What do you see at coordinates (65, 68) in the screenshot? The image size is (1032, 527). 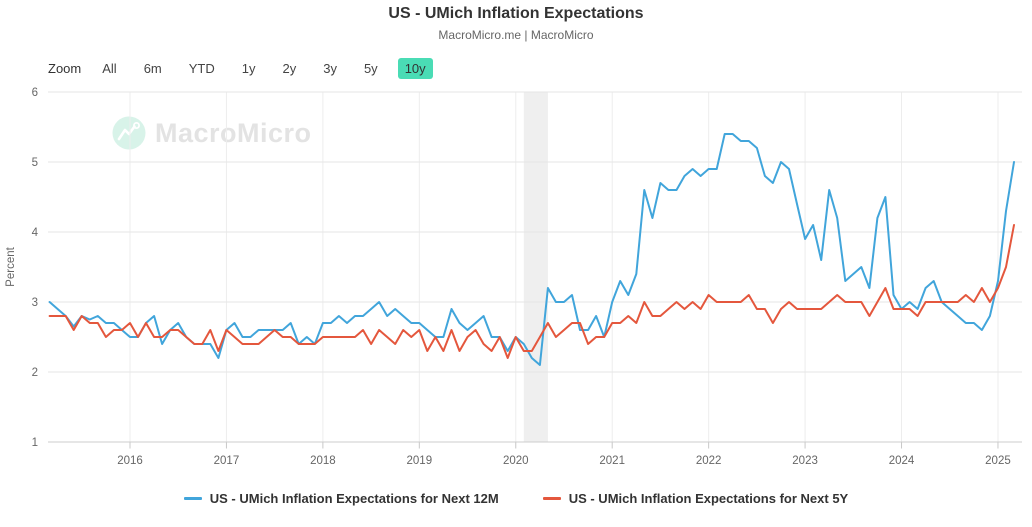 I see `zoom-label: Zoom` at bounding box center [65, 68].